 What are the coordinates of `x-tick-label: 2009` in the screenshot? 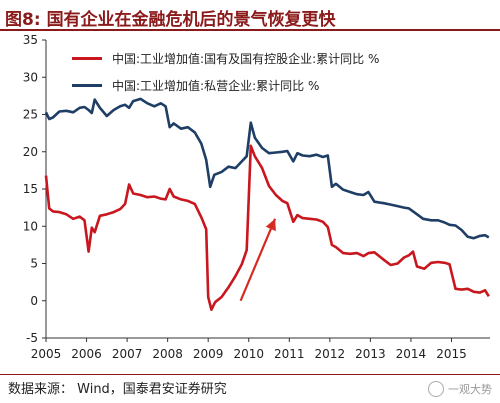 It's located at (208, 354).